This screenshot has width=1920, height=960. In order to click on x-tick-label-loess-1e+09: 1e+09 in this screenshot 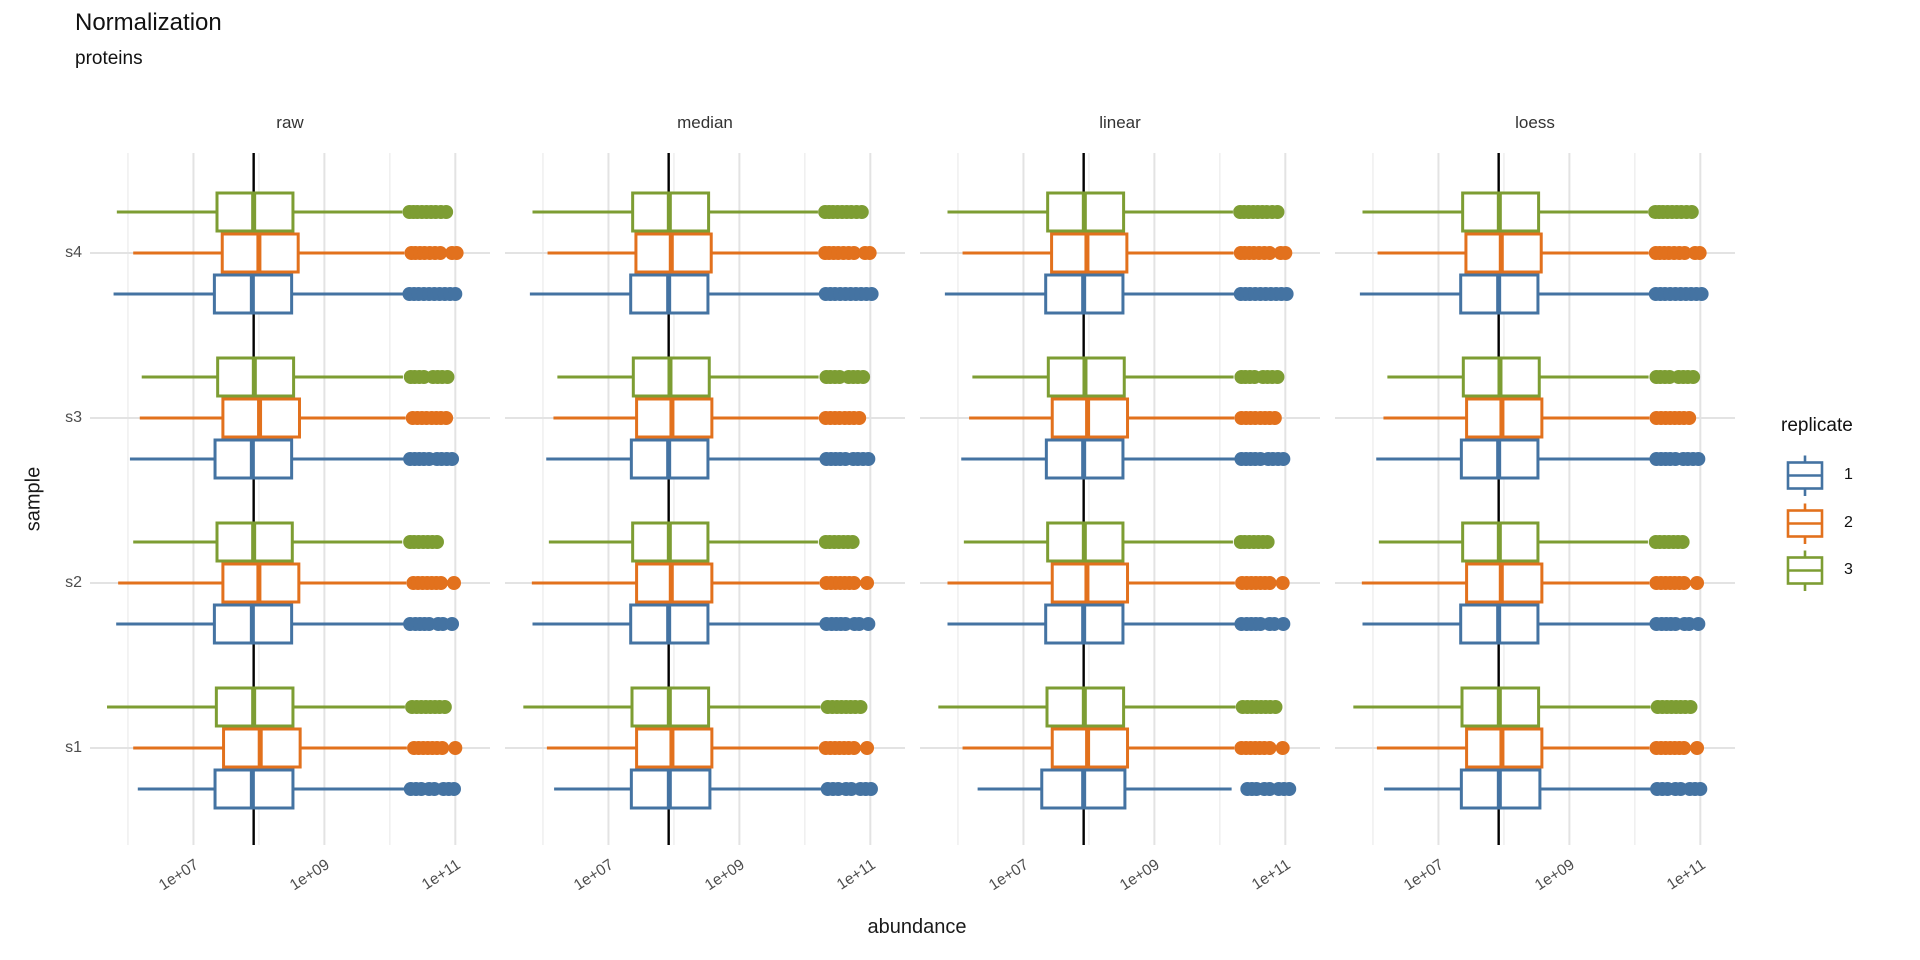, I will do `click(1555, 875)`.